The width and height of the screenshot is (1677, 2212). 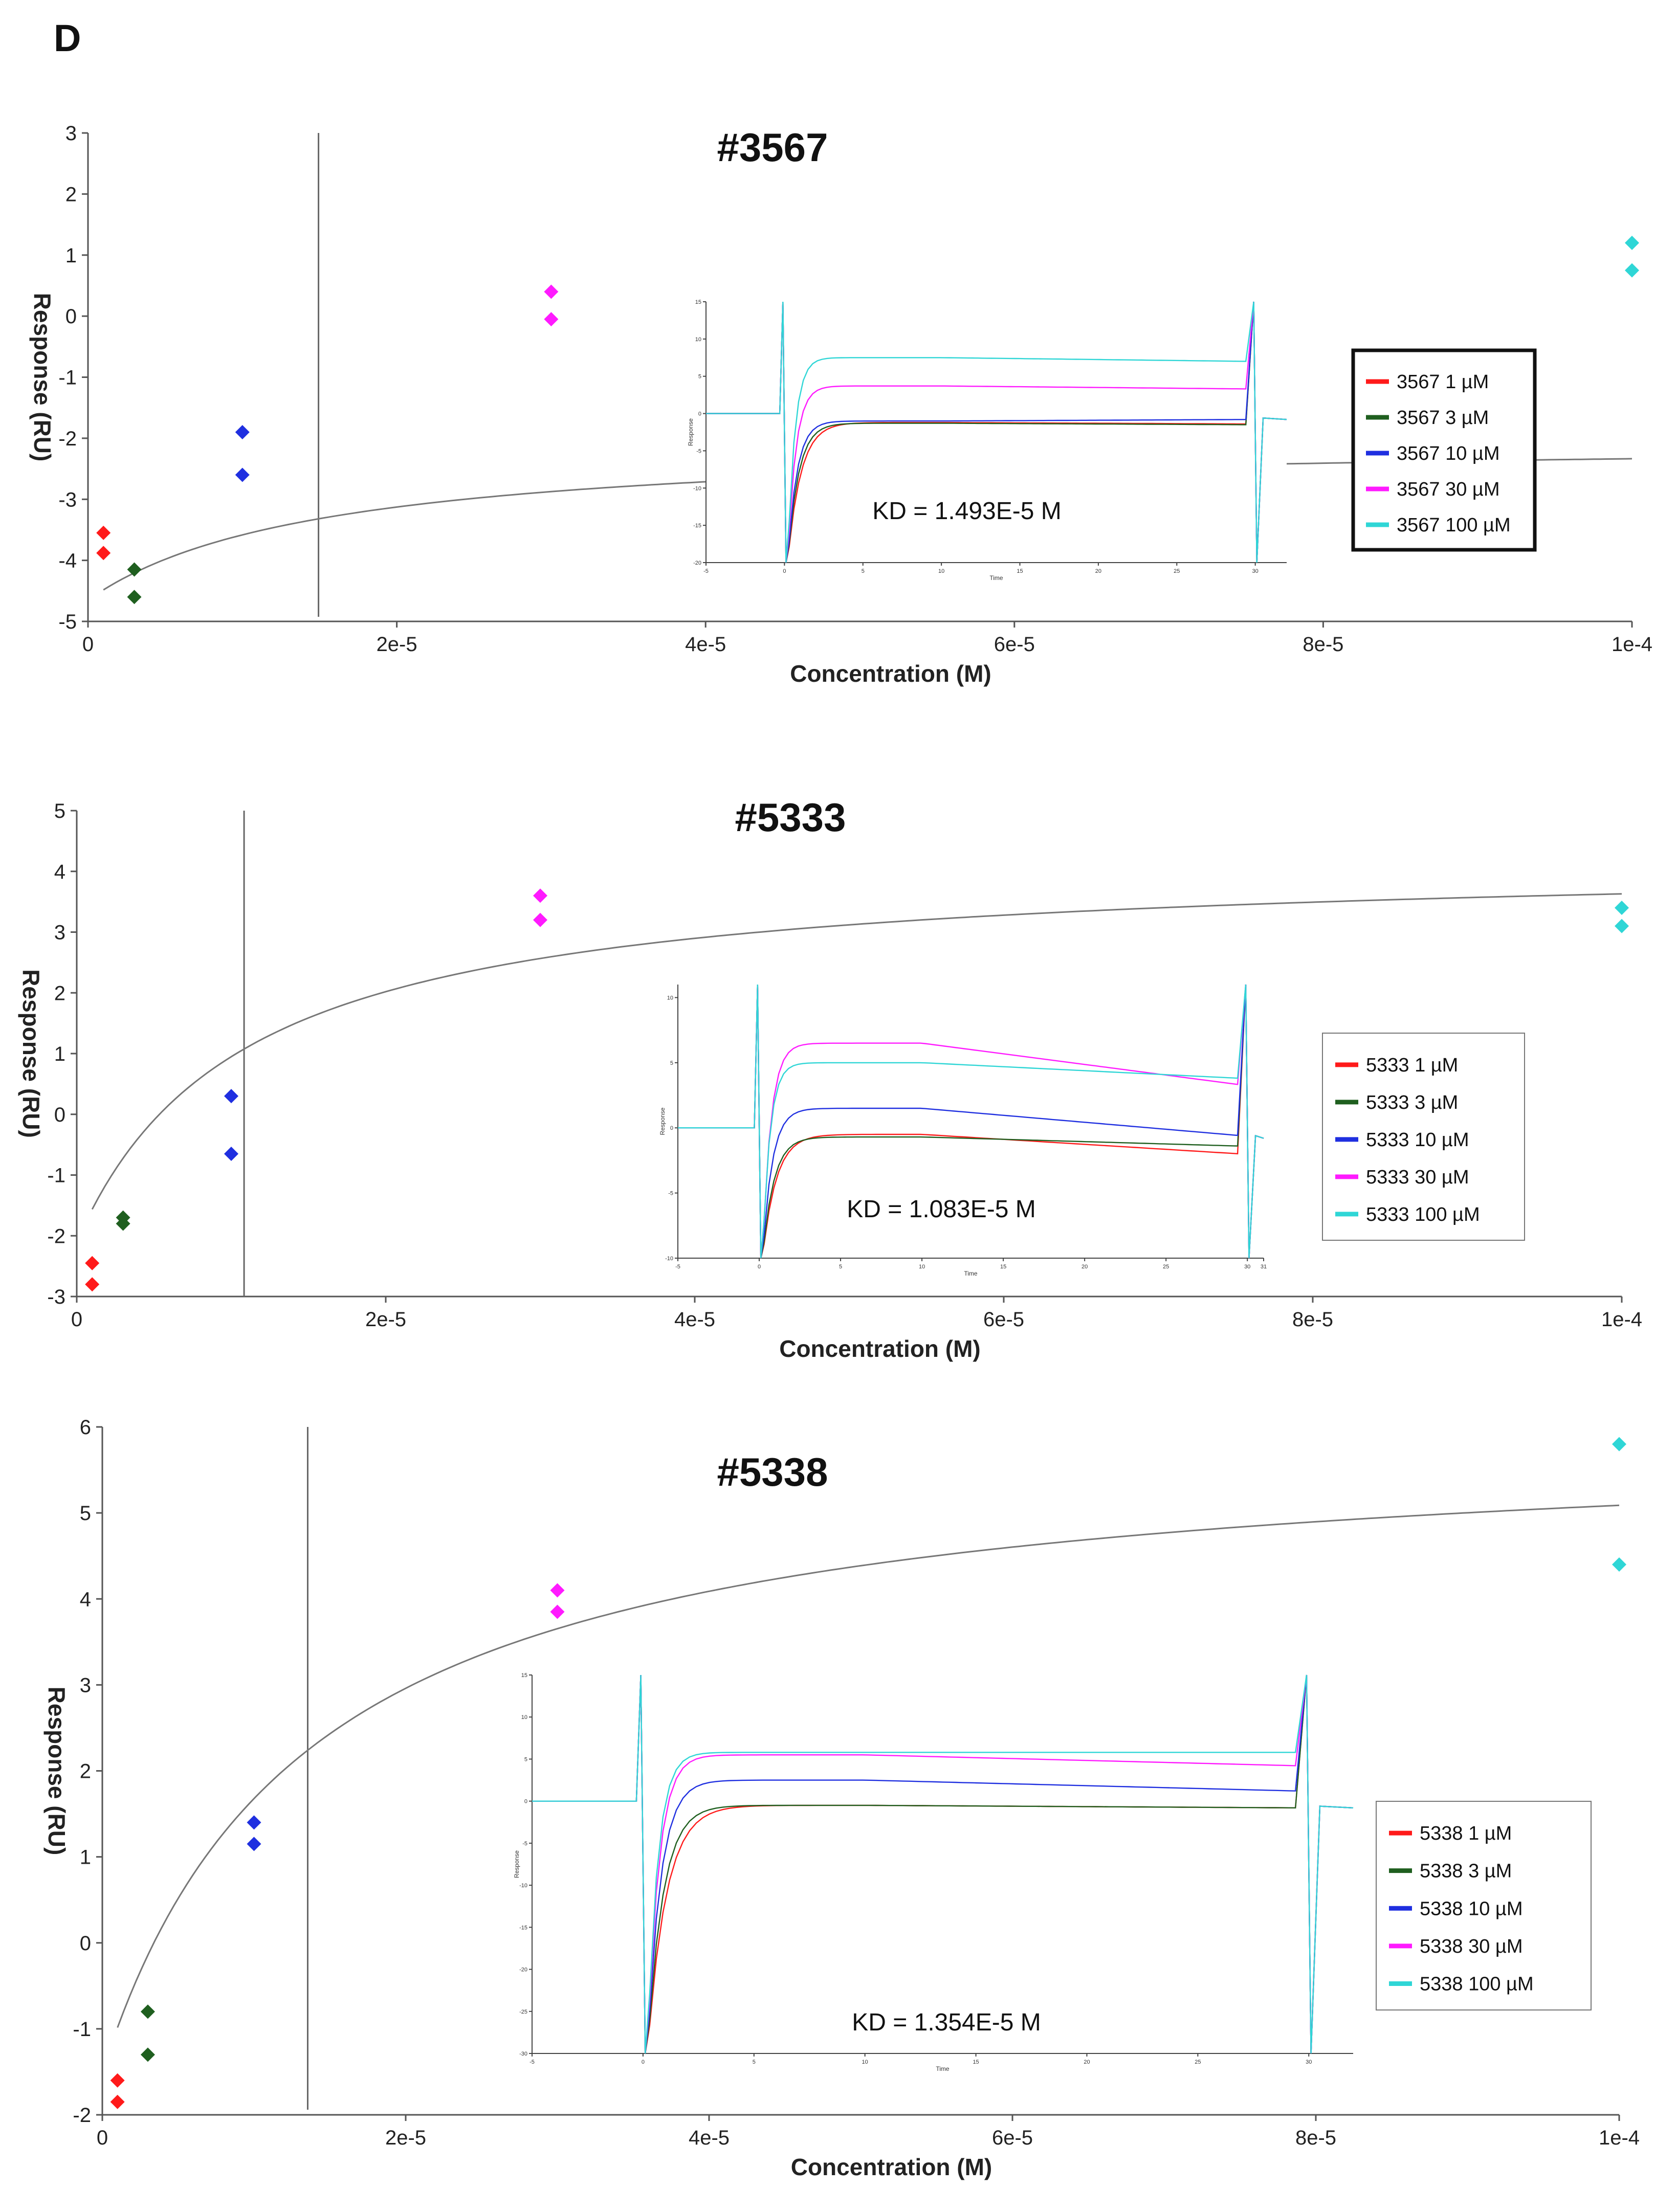 I want to click on chart1-x-tick-label: 2e-5, so click(x=397, y=644).